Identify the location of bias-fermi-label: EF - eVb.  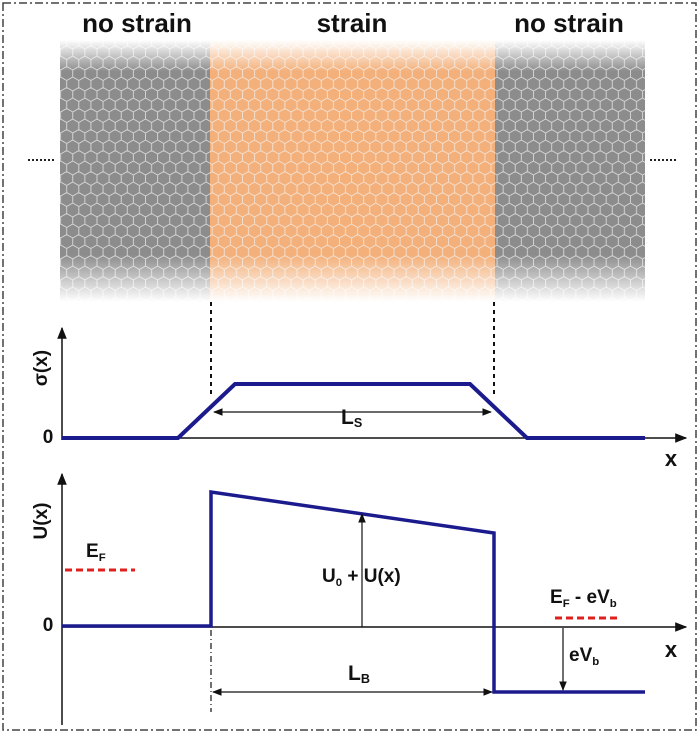
(583, 598).